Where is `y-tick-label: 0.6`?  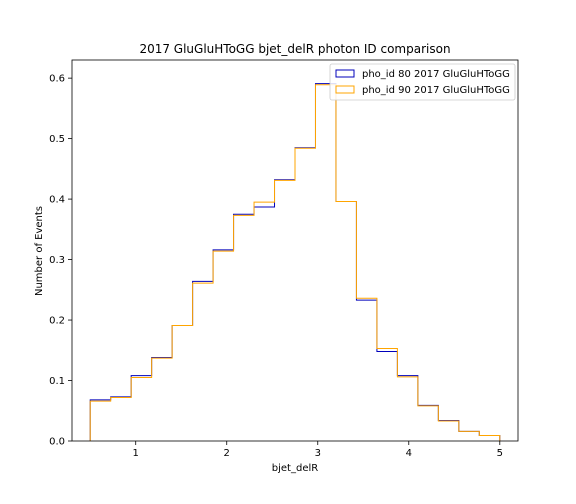
y-tick-label: 0.6 is located at coordinates (57, 79).